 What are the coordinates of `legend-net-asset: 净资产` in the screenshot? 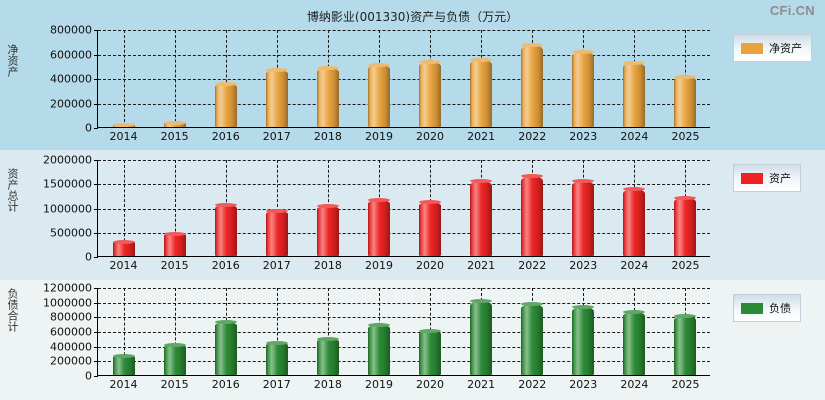 It's located at (772, 48).